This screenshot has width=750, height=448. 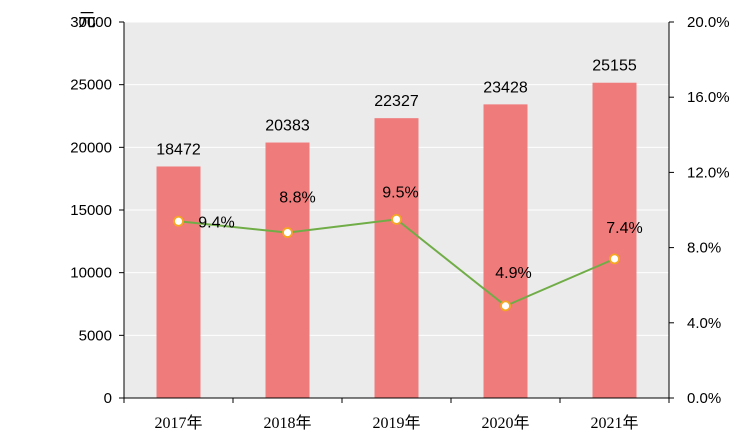 What do you see at coordinates (396, 423) in the screenshot?
I see `x-tick-label: 2019年` at bounding box center [396, 423].